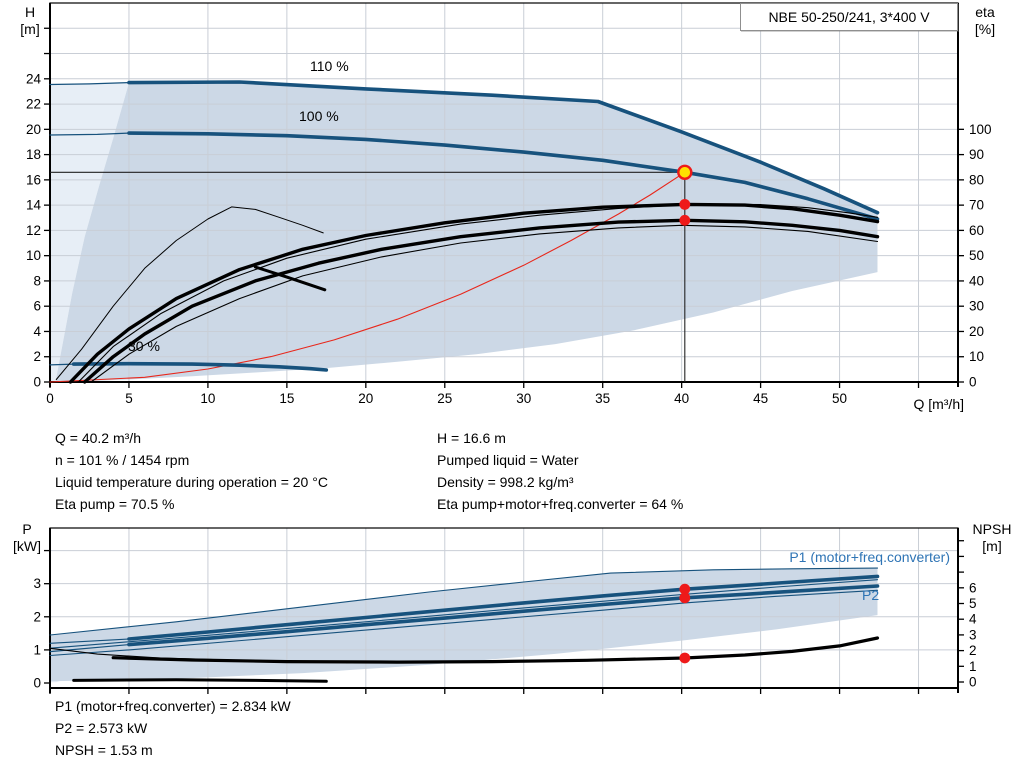  Describe the element at coordinates (980, 129) in the screenshot. I see `y-right-tick-label: 100` at that location.